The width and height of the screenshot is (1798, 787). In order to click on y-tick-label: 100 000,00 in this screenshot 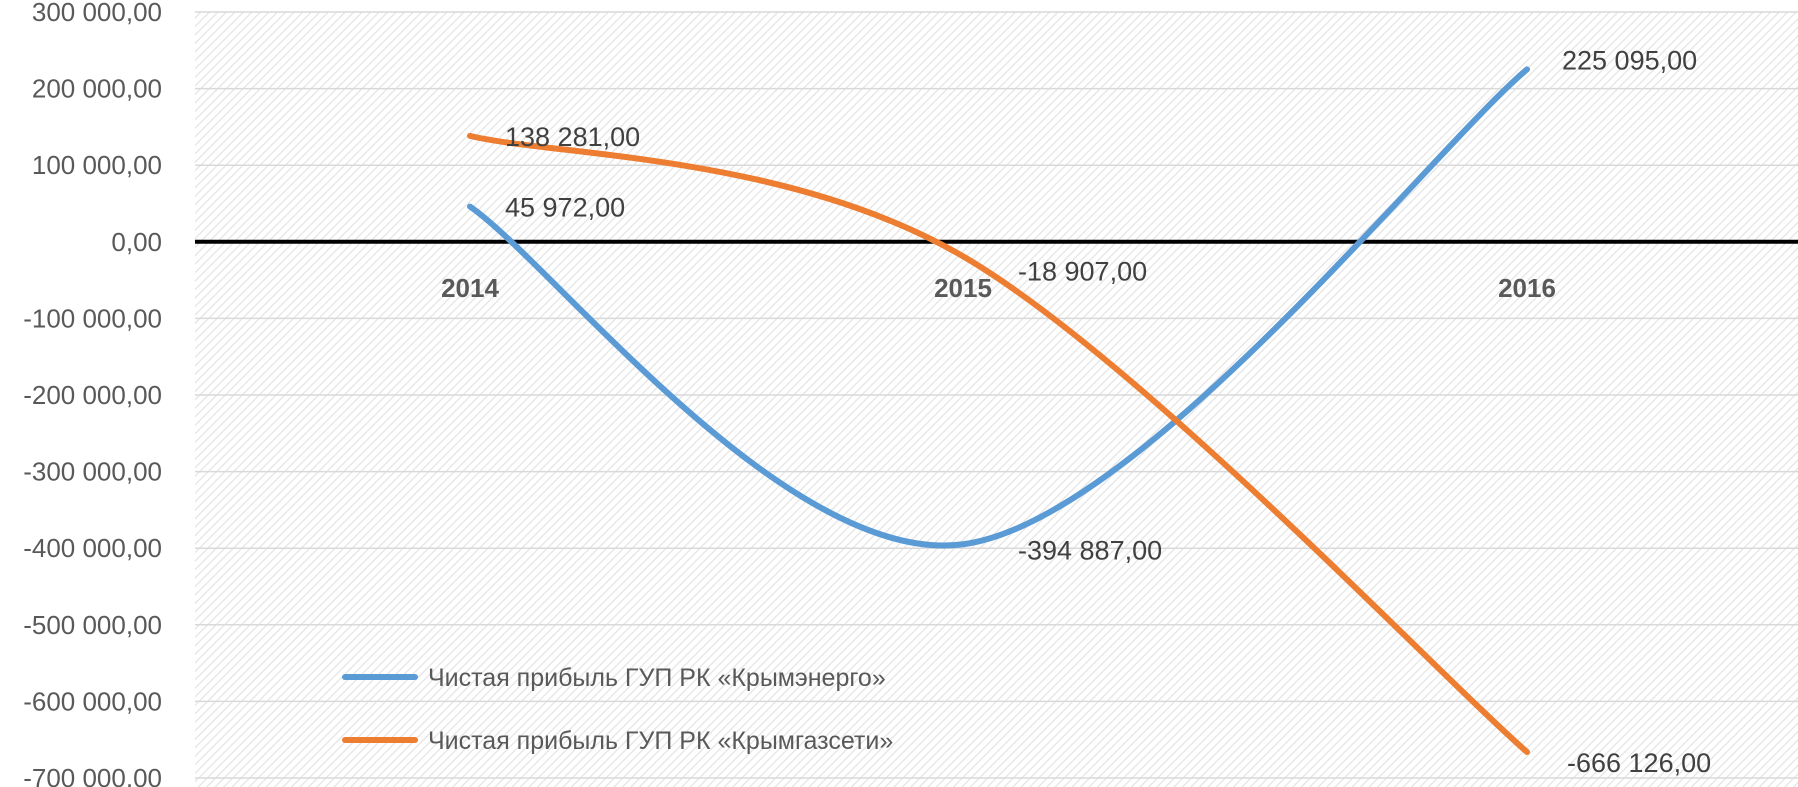, I will do `click(97, 165)`.